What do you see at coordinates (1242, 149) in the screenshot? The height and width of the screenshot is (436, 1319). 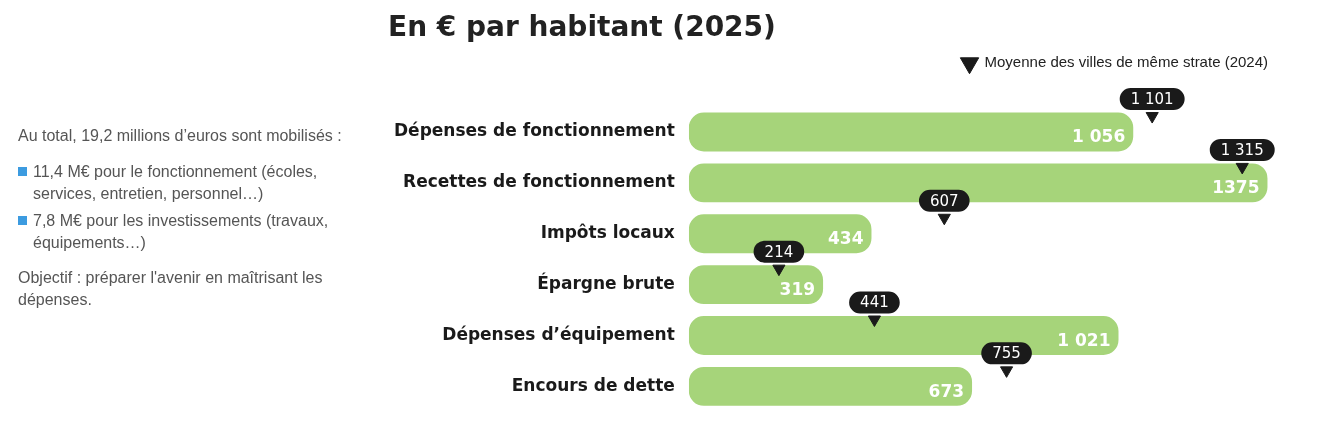 I see `data-label: 1 315` at bounding box center [1242, 149].